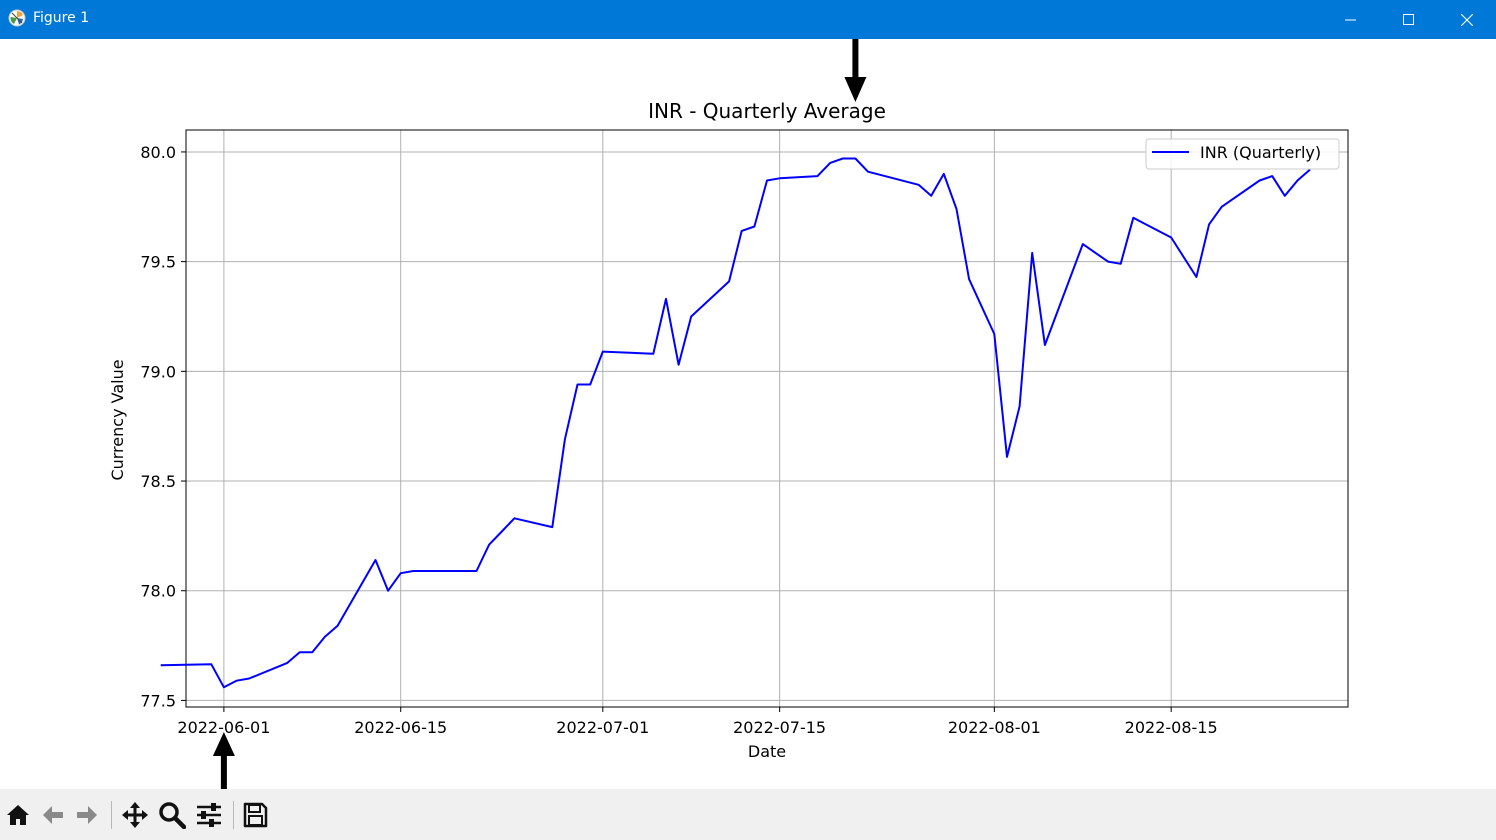 The height and width of the screenshot is (840, 1496). I want to click on x-axis-label: Date, so click(767, 751).